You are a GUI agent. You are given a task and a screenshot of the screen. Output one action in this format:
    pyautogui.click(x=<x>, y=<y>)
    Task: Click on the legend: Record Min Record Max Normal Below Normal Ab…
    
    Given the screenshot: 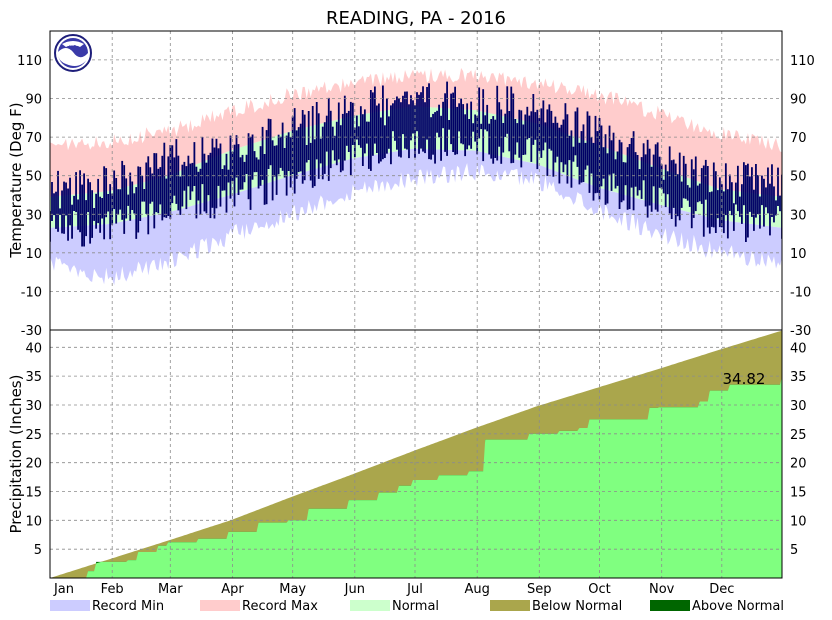 What is the action you would take?
    pyautogui.click(x=417, y=606)
    